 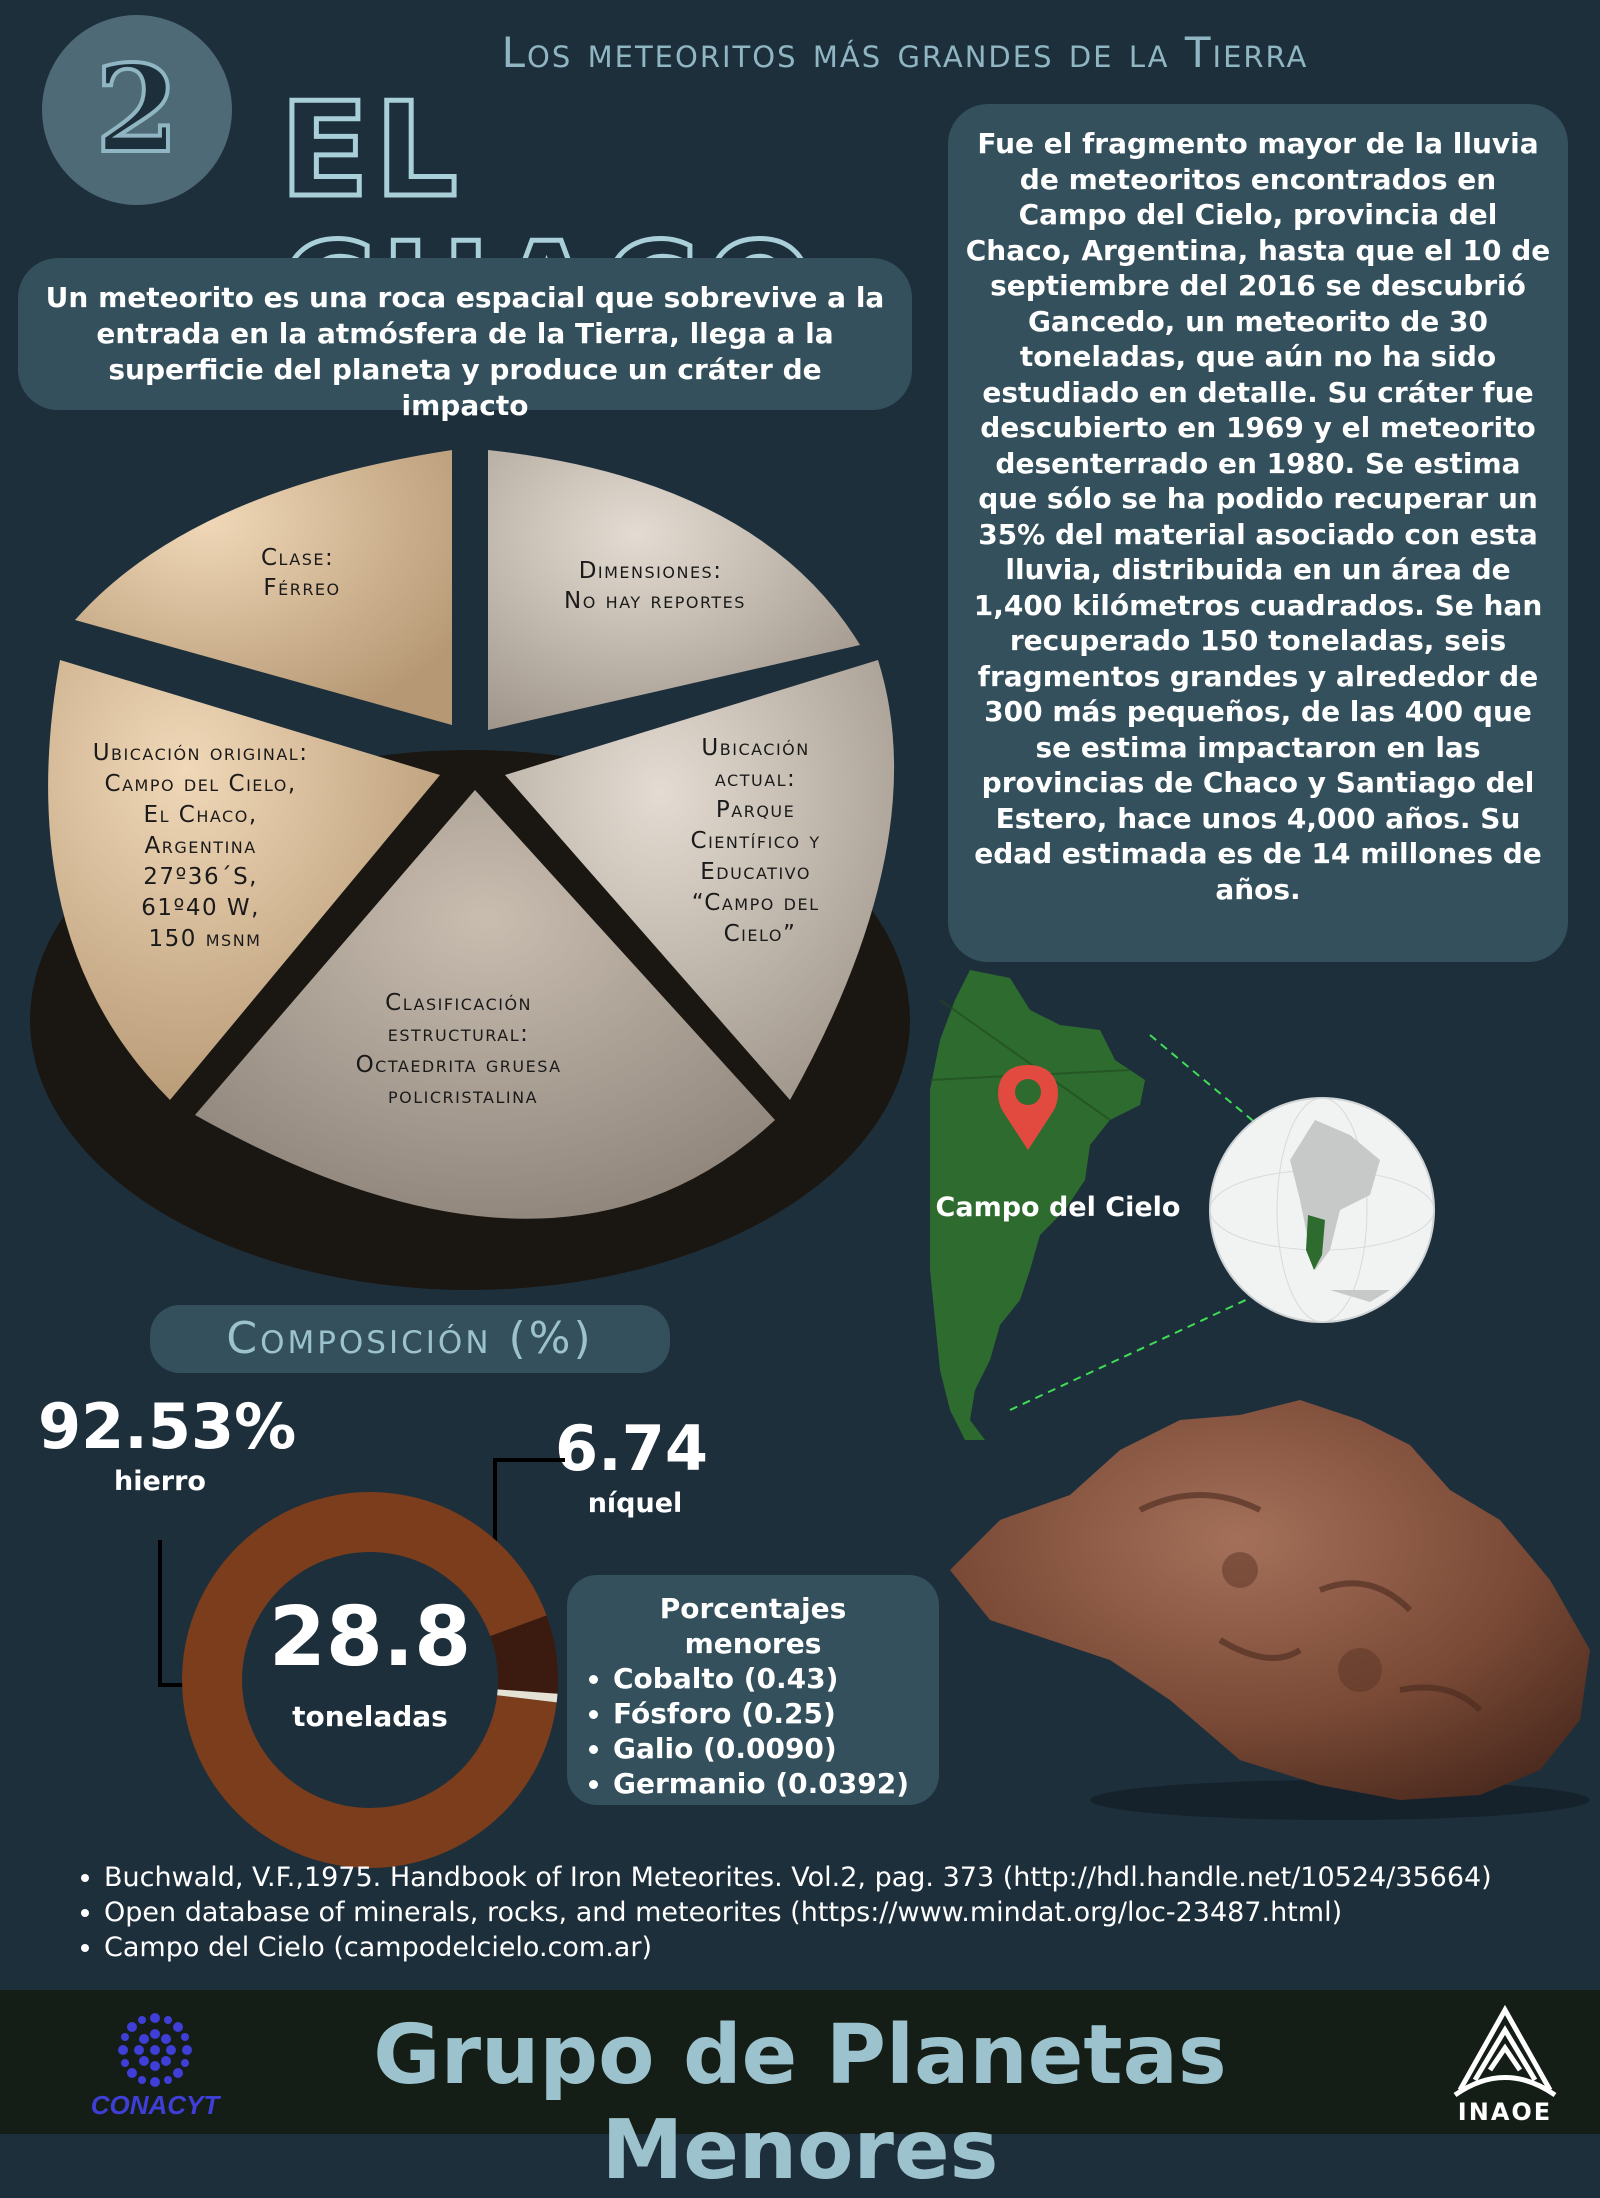 I want to click on mass-value: 28.8, so click(x=370, y=1637).